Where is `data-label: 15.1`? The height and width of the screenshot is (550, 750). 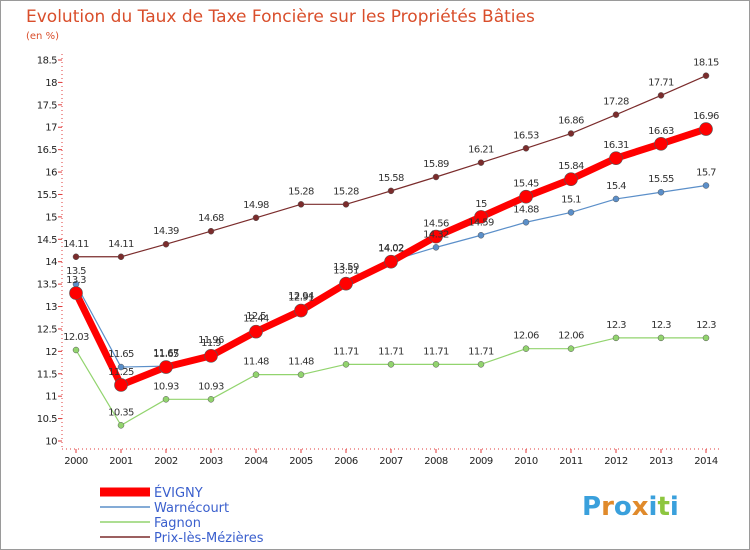
data-label: 15.1 is located at coordinates (571, 199).